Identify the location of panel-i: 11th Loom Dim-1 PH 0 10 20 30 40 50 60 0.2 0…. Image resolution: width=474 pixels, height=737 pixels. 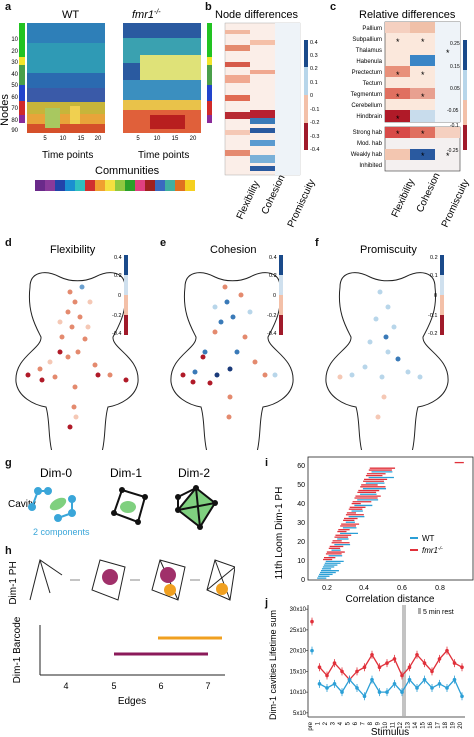
(374, 530).